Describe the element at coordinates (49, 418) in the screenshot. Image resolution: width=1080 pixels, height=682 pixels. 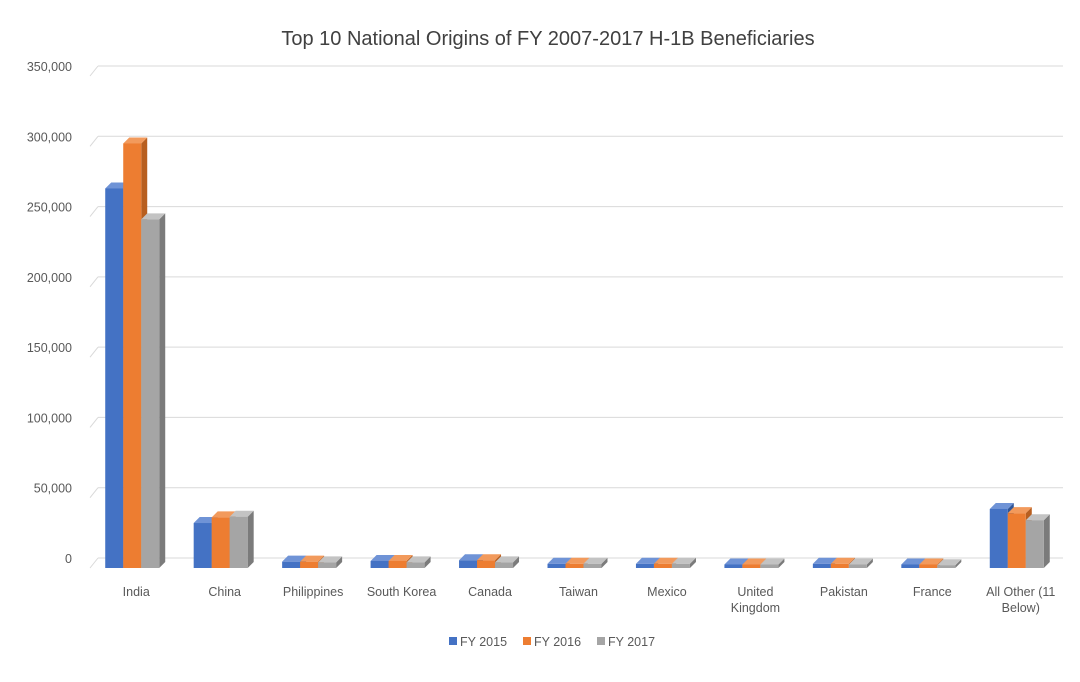
I see `y-tick-label: 100,000` at that location.